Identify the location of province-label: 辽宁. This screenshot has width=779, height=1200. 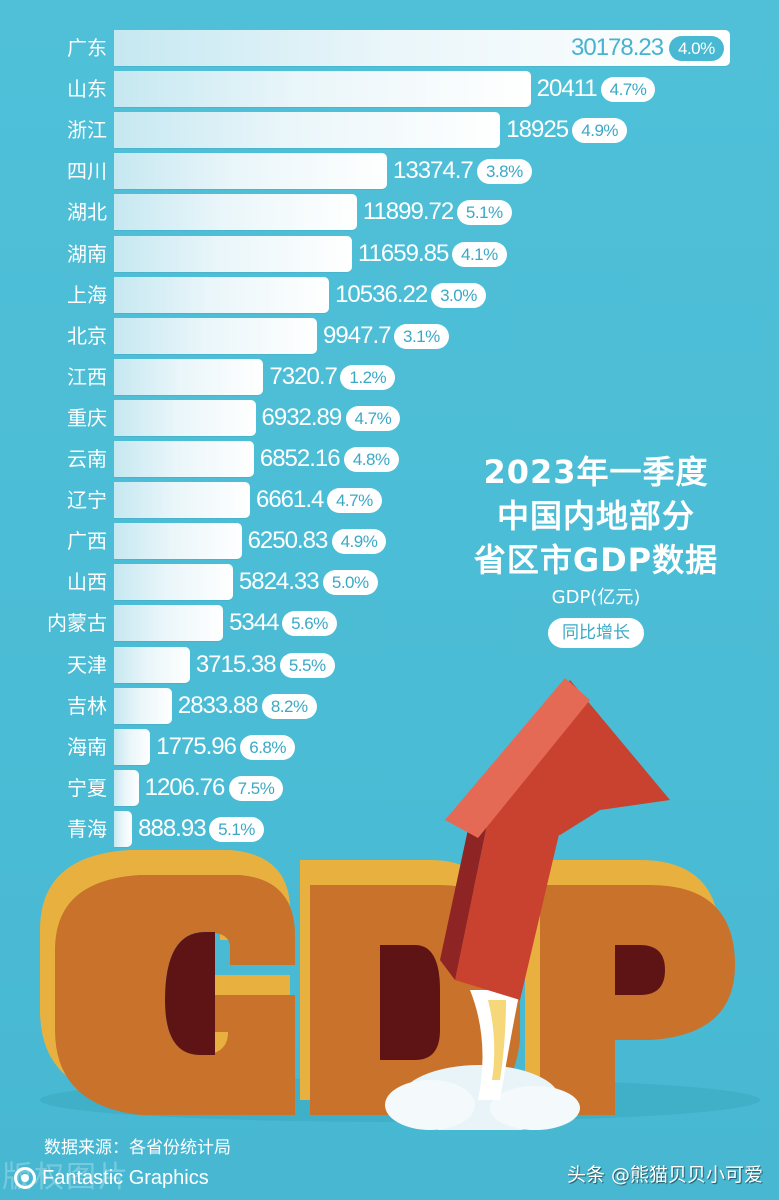
(87, 500).